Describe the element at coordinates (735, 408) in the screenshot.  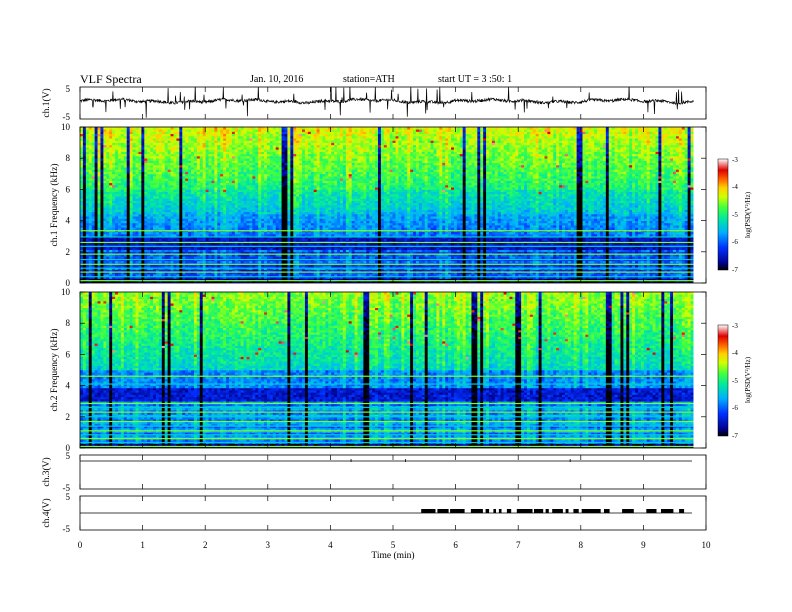
I see `ch2-colorbar-tick: -6` at that location.